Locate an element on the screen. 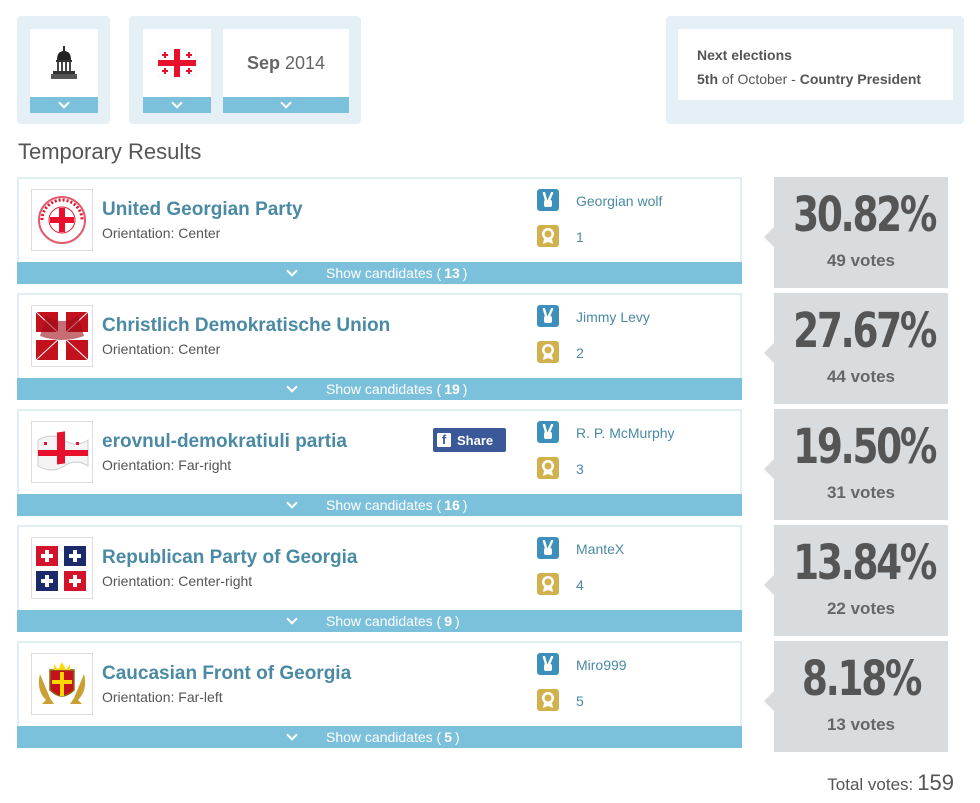 The height and width of the screenshot is (803, 980). party-rank: 3 is located at coordinates (580, 469).